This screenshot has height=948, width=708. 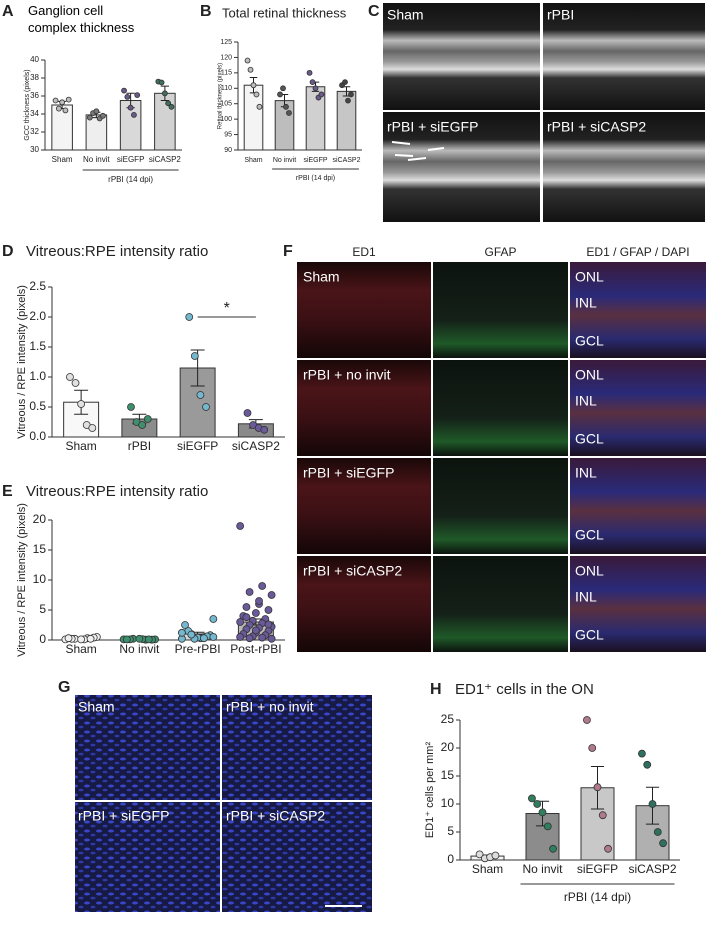 What do you see at coordinates (37, 286) in the screenshot?
I see `y-tick-label: 2.5` at bounding box center [37, 286].